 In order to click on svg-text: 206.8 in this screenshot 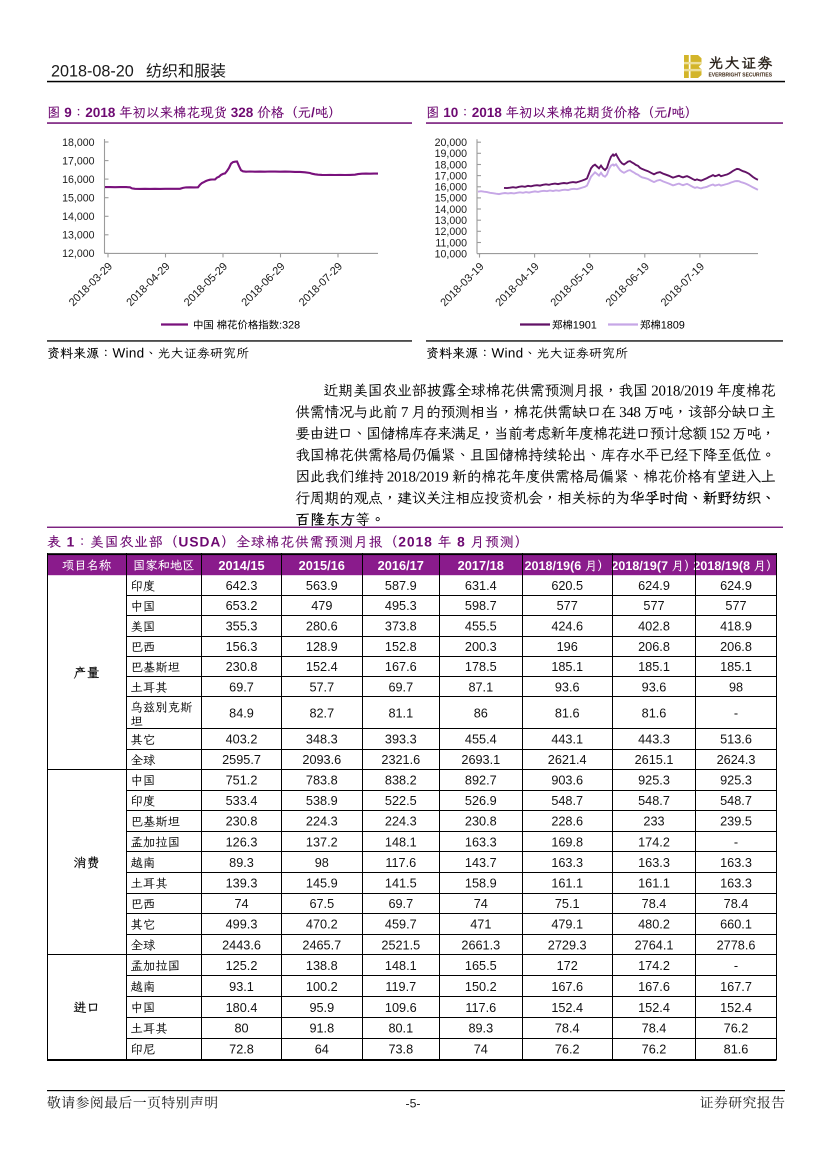, I will do `click(736, 647)`.